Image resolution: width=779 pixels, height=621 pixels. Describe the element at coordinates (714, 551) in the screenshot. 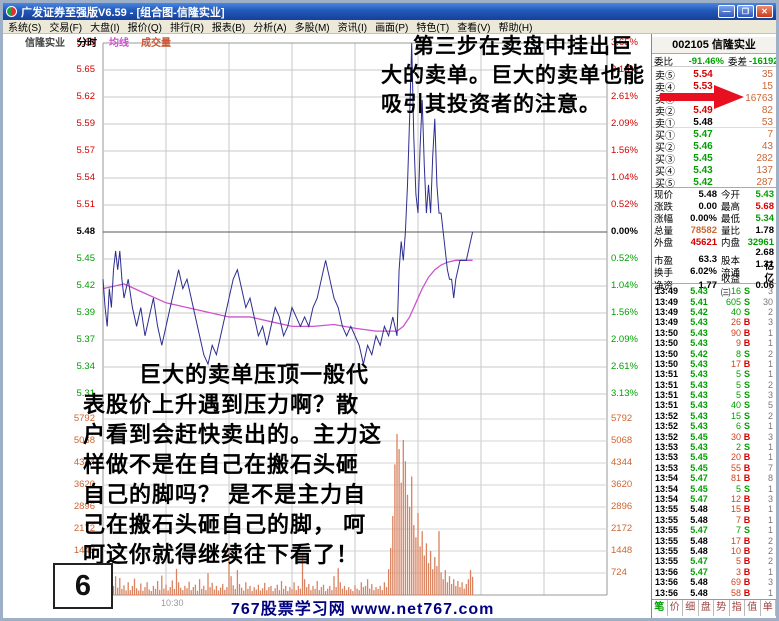

I see `tick-row: 13:55 5.48 10 B 2` at that location.